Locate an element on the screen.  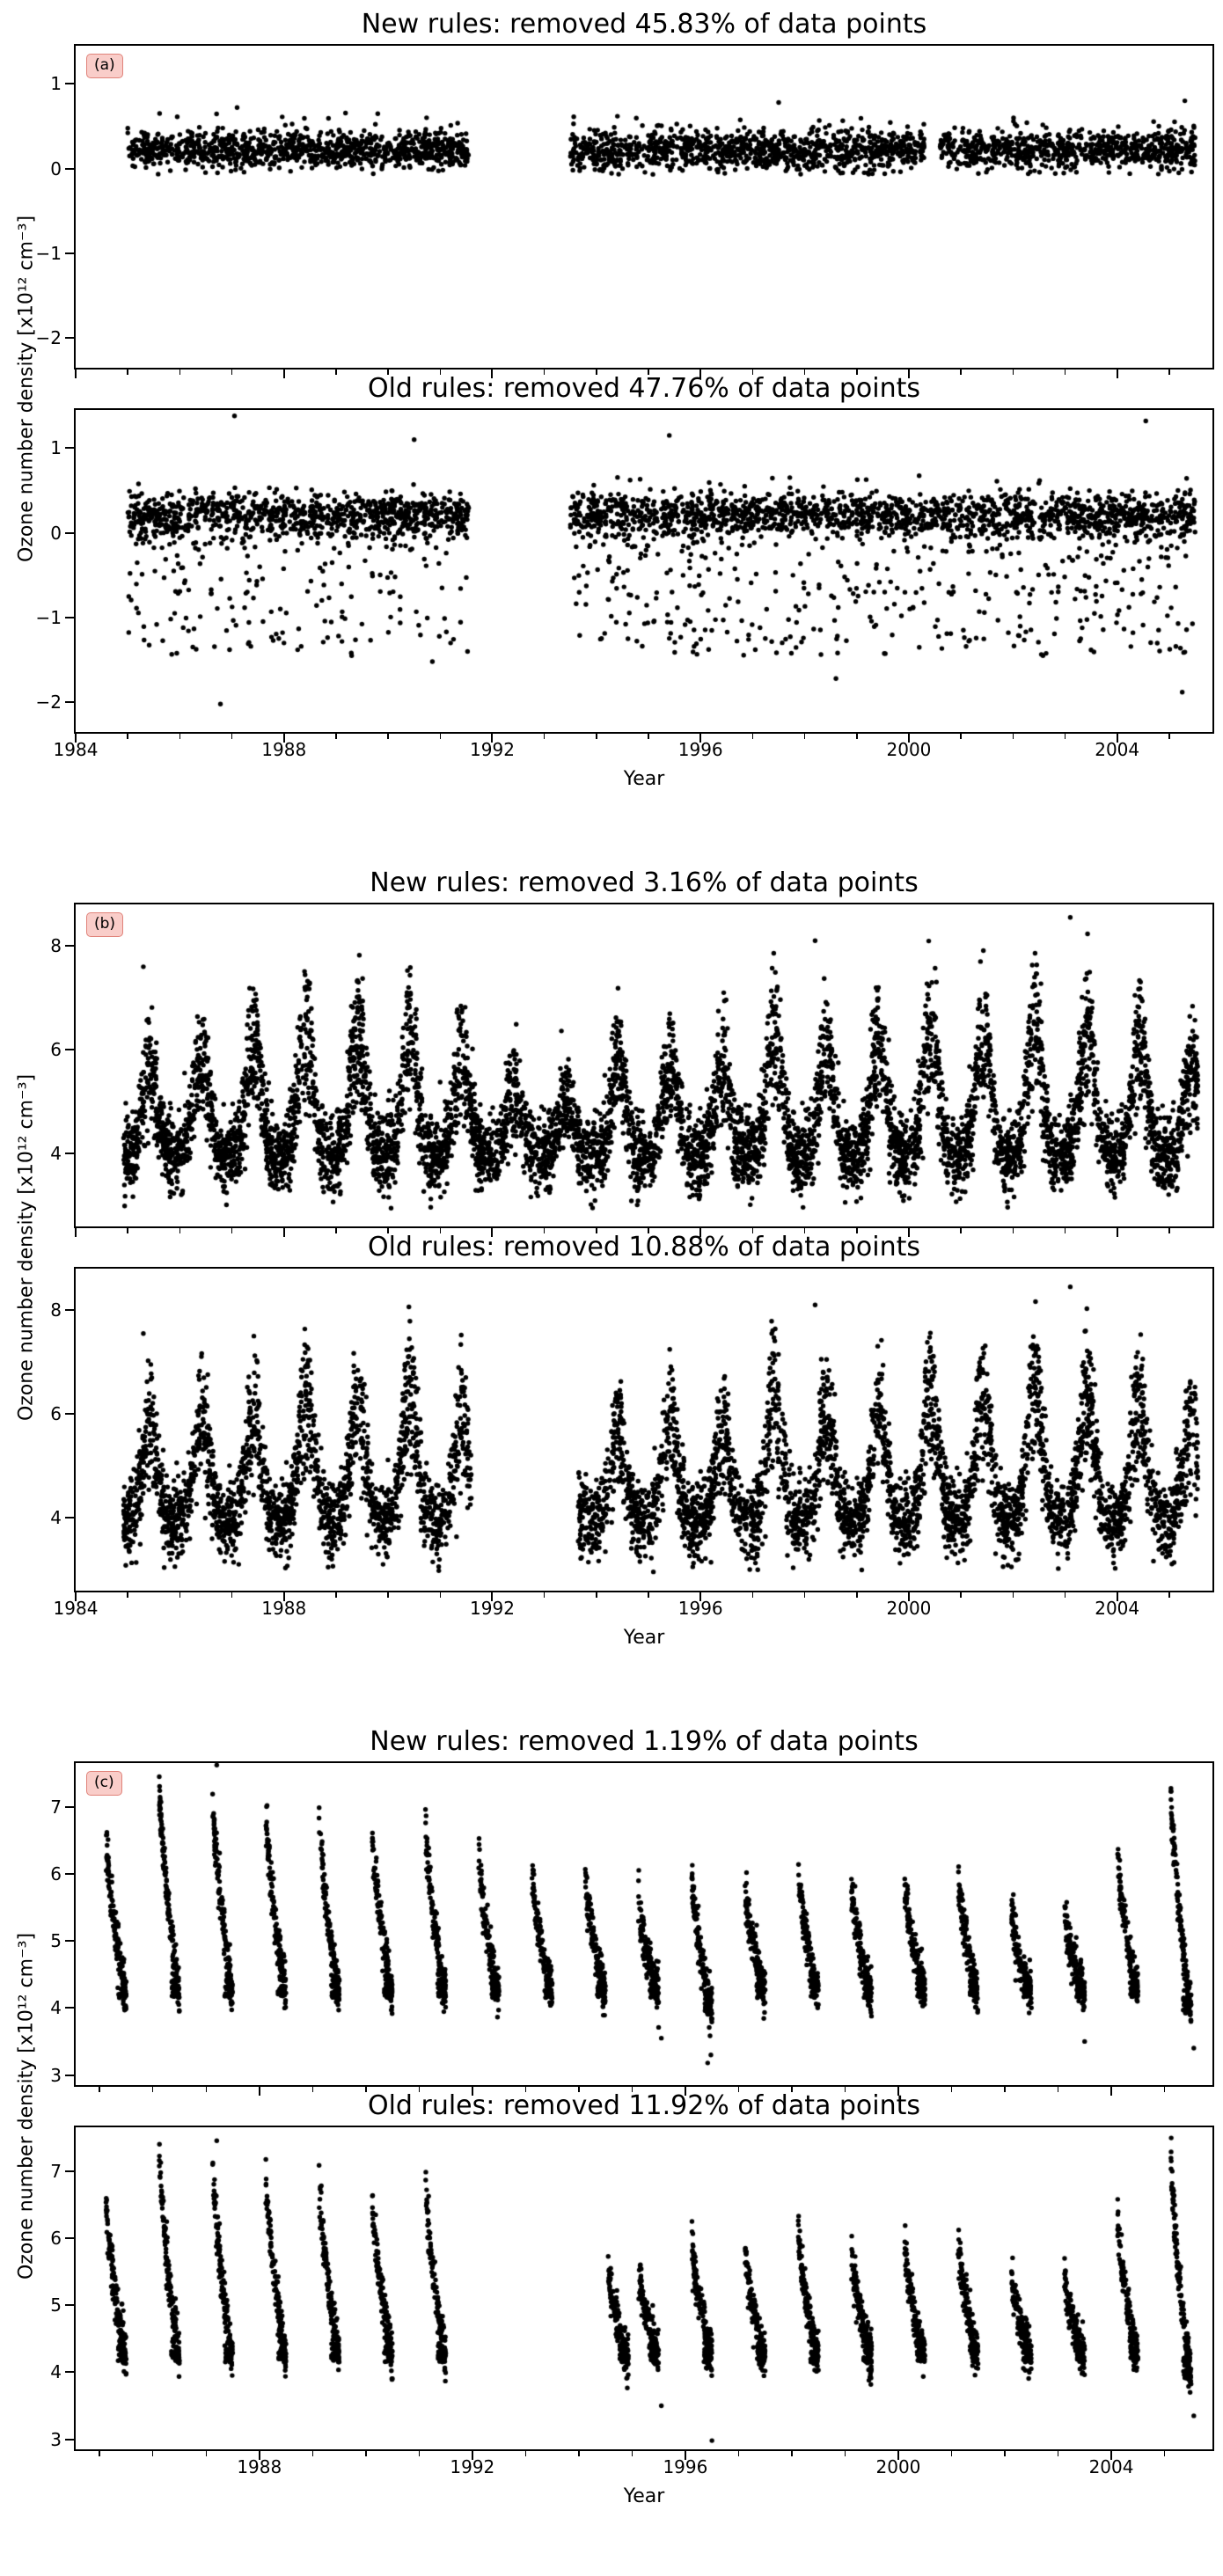
scatter-plot-b-new: (b) 8 6 4 is located at coordinates (632, 1070).